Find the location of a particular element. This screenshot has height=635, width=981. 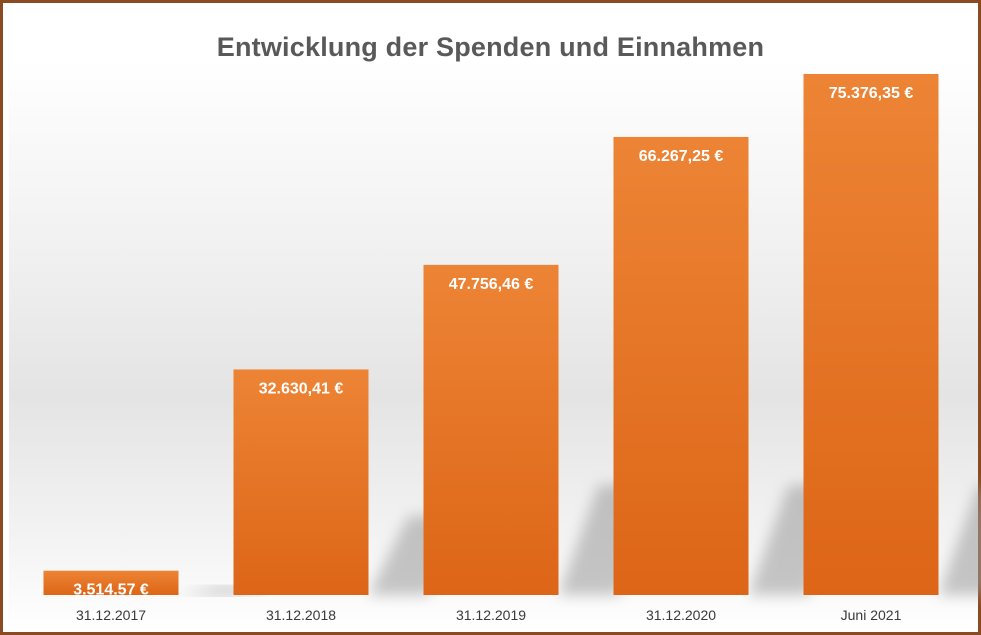

x-tick-label-4: Juni 2021 is located at coordinates (871, 615).